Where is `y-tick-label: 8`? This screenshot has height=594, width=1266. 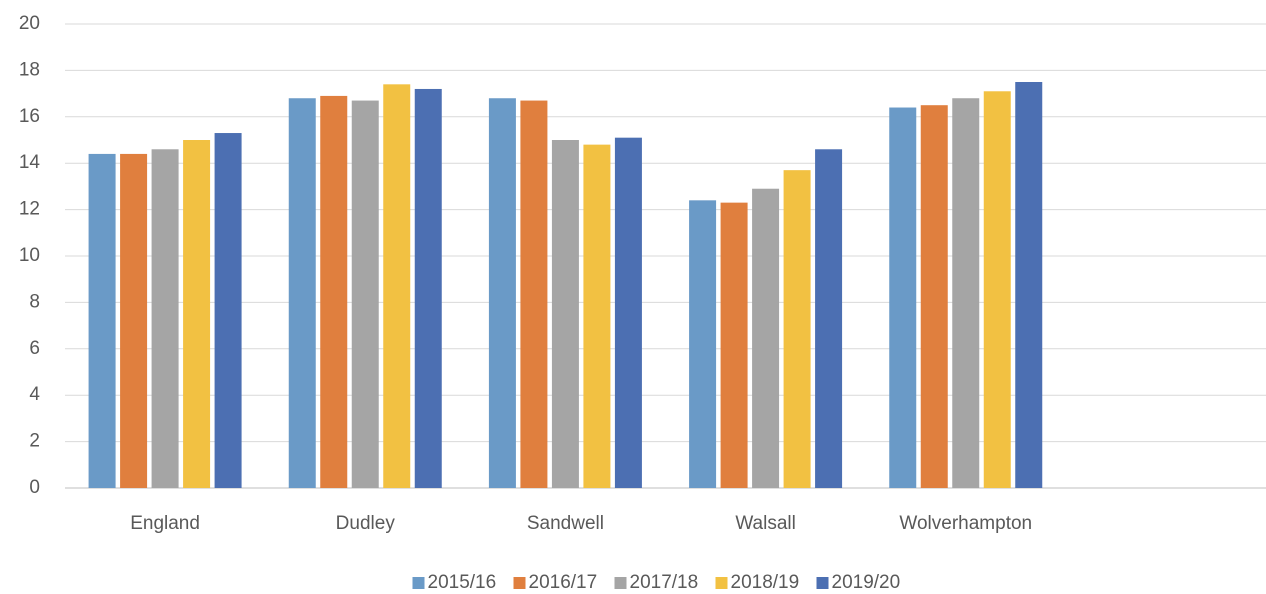
y-tick-label: 8 is located at coordinates (34, 301).